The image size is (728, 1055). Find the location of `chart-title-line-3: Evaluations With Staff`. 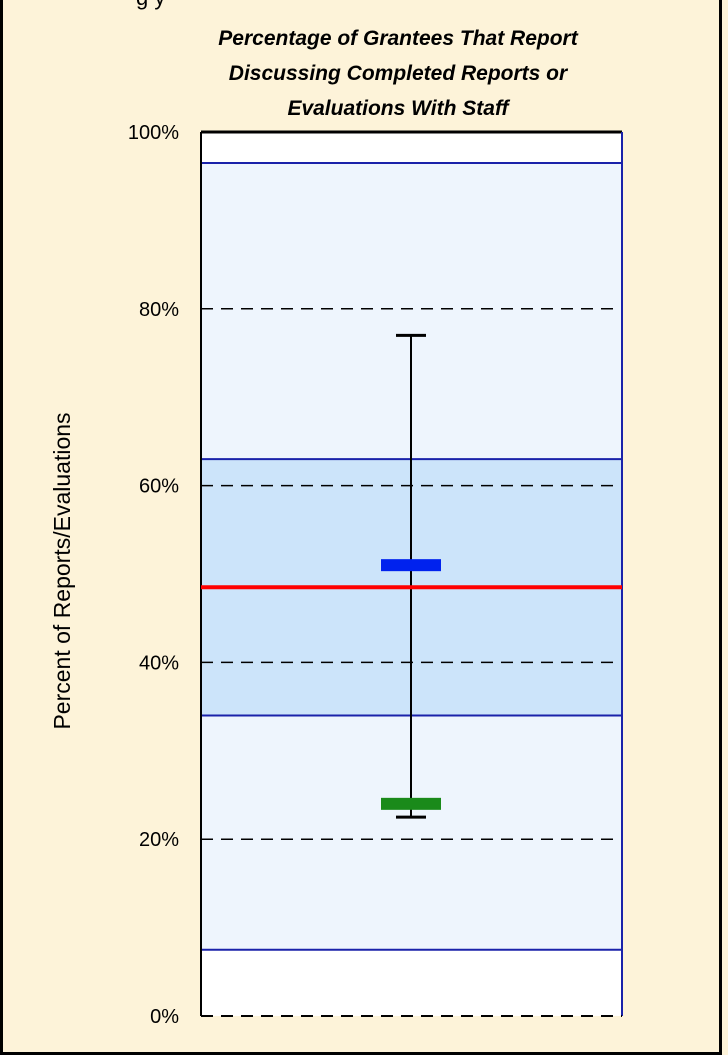

chart-title-line-3: Evaluations With Staff is located at coordinates (398, 108).